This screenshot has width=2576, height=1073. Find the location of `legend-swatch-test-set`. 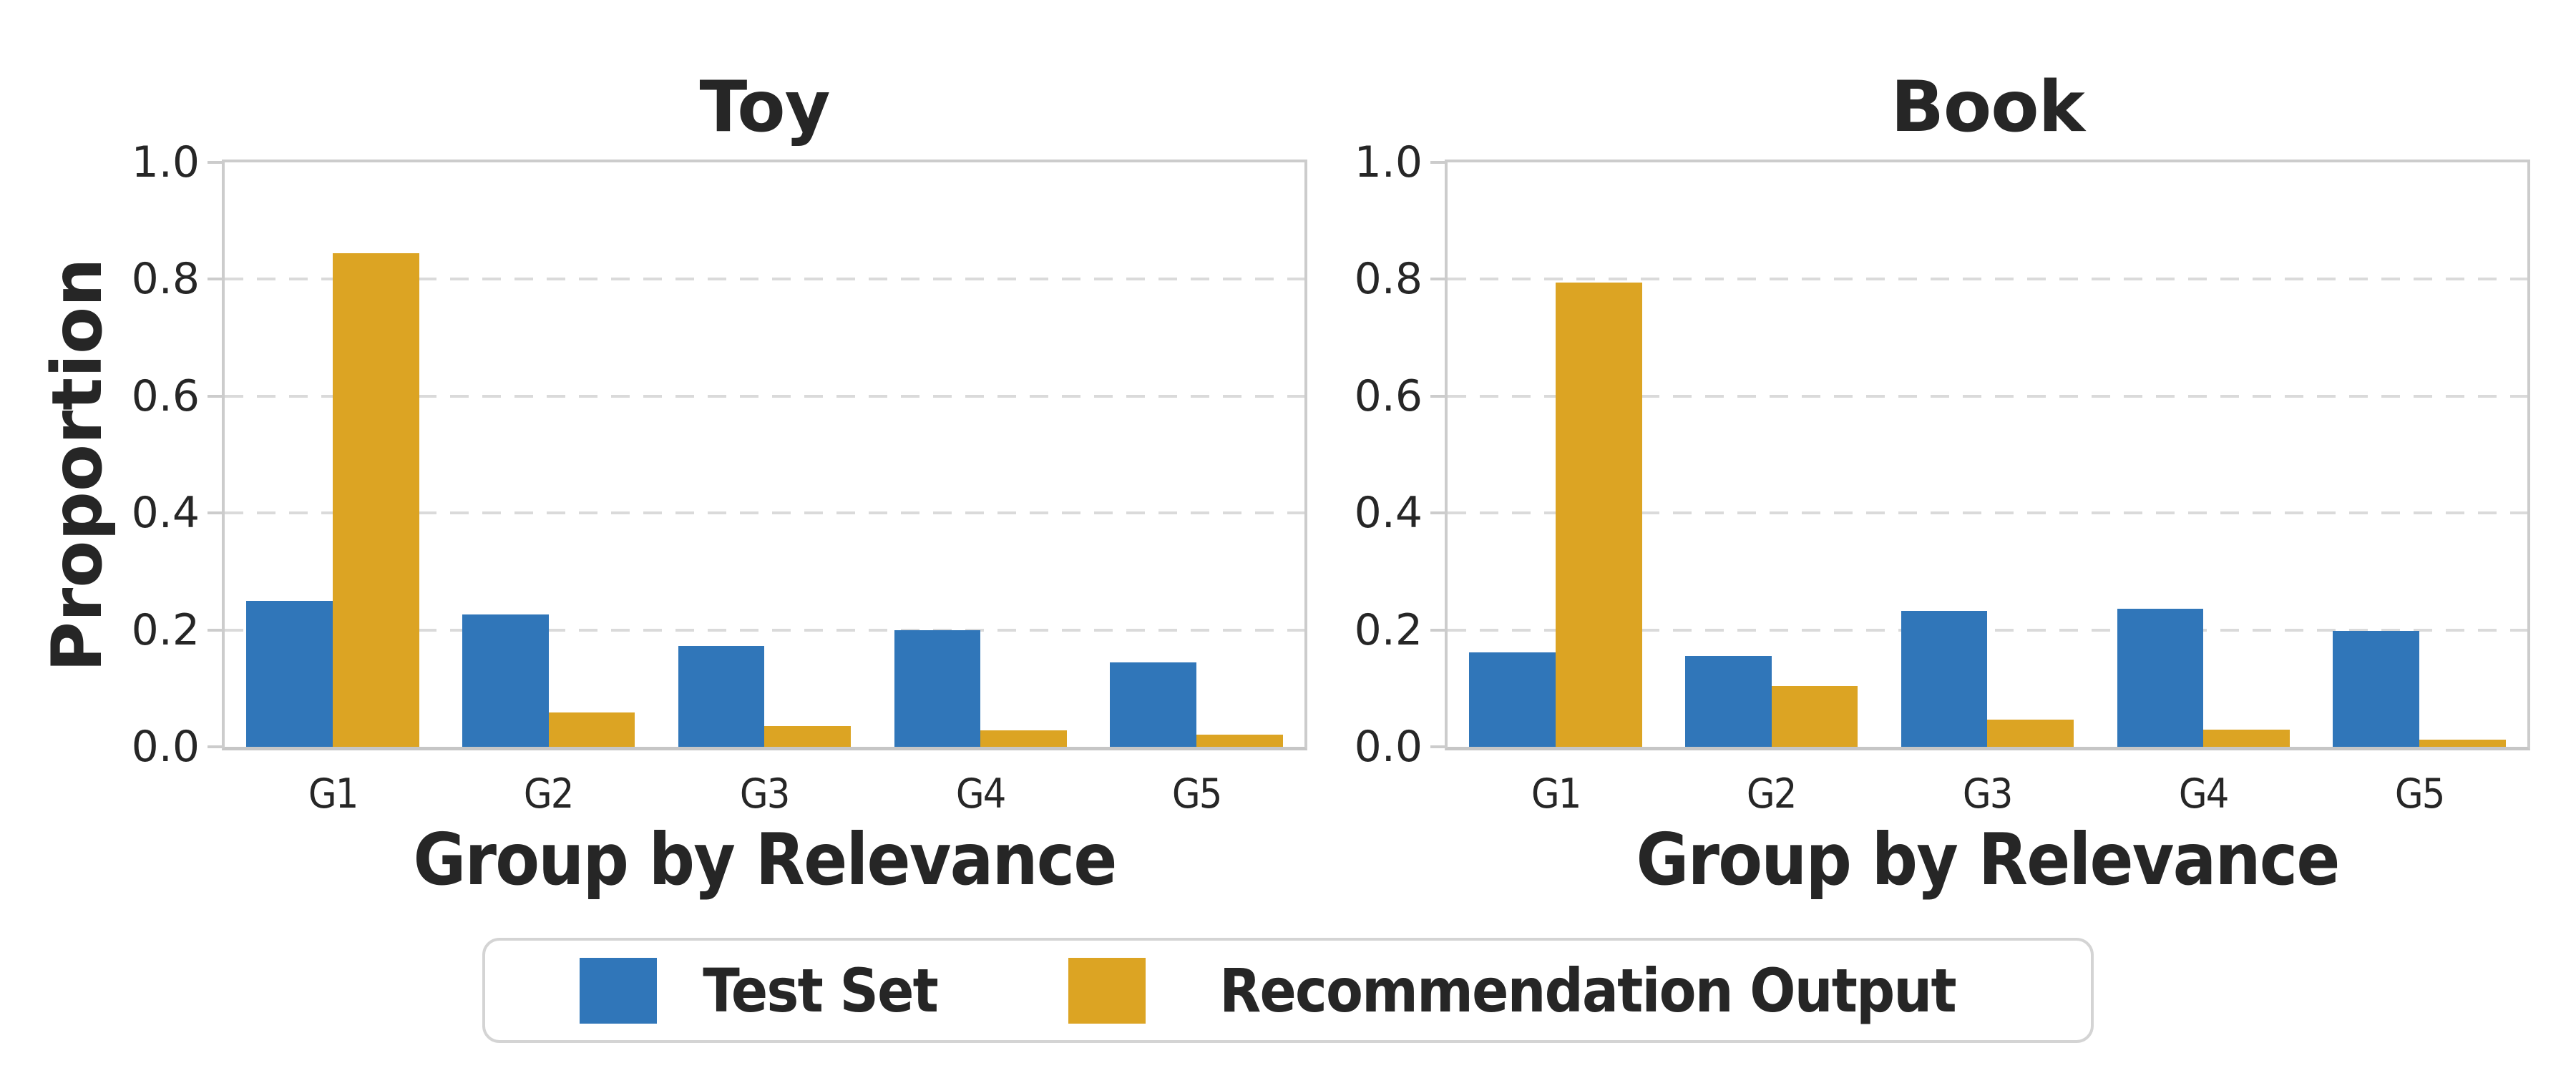

legend-swatch-test-set is located at coordinates (618, 990).